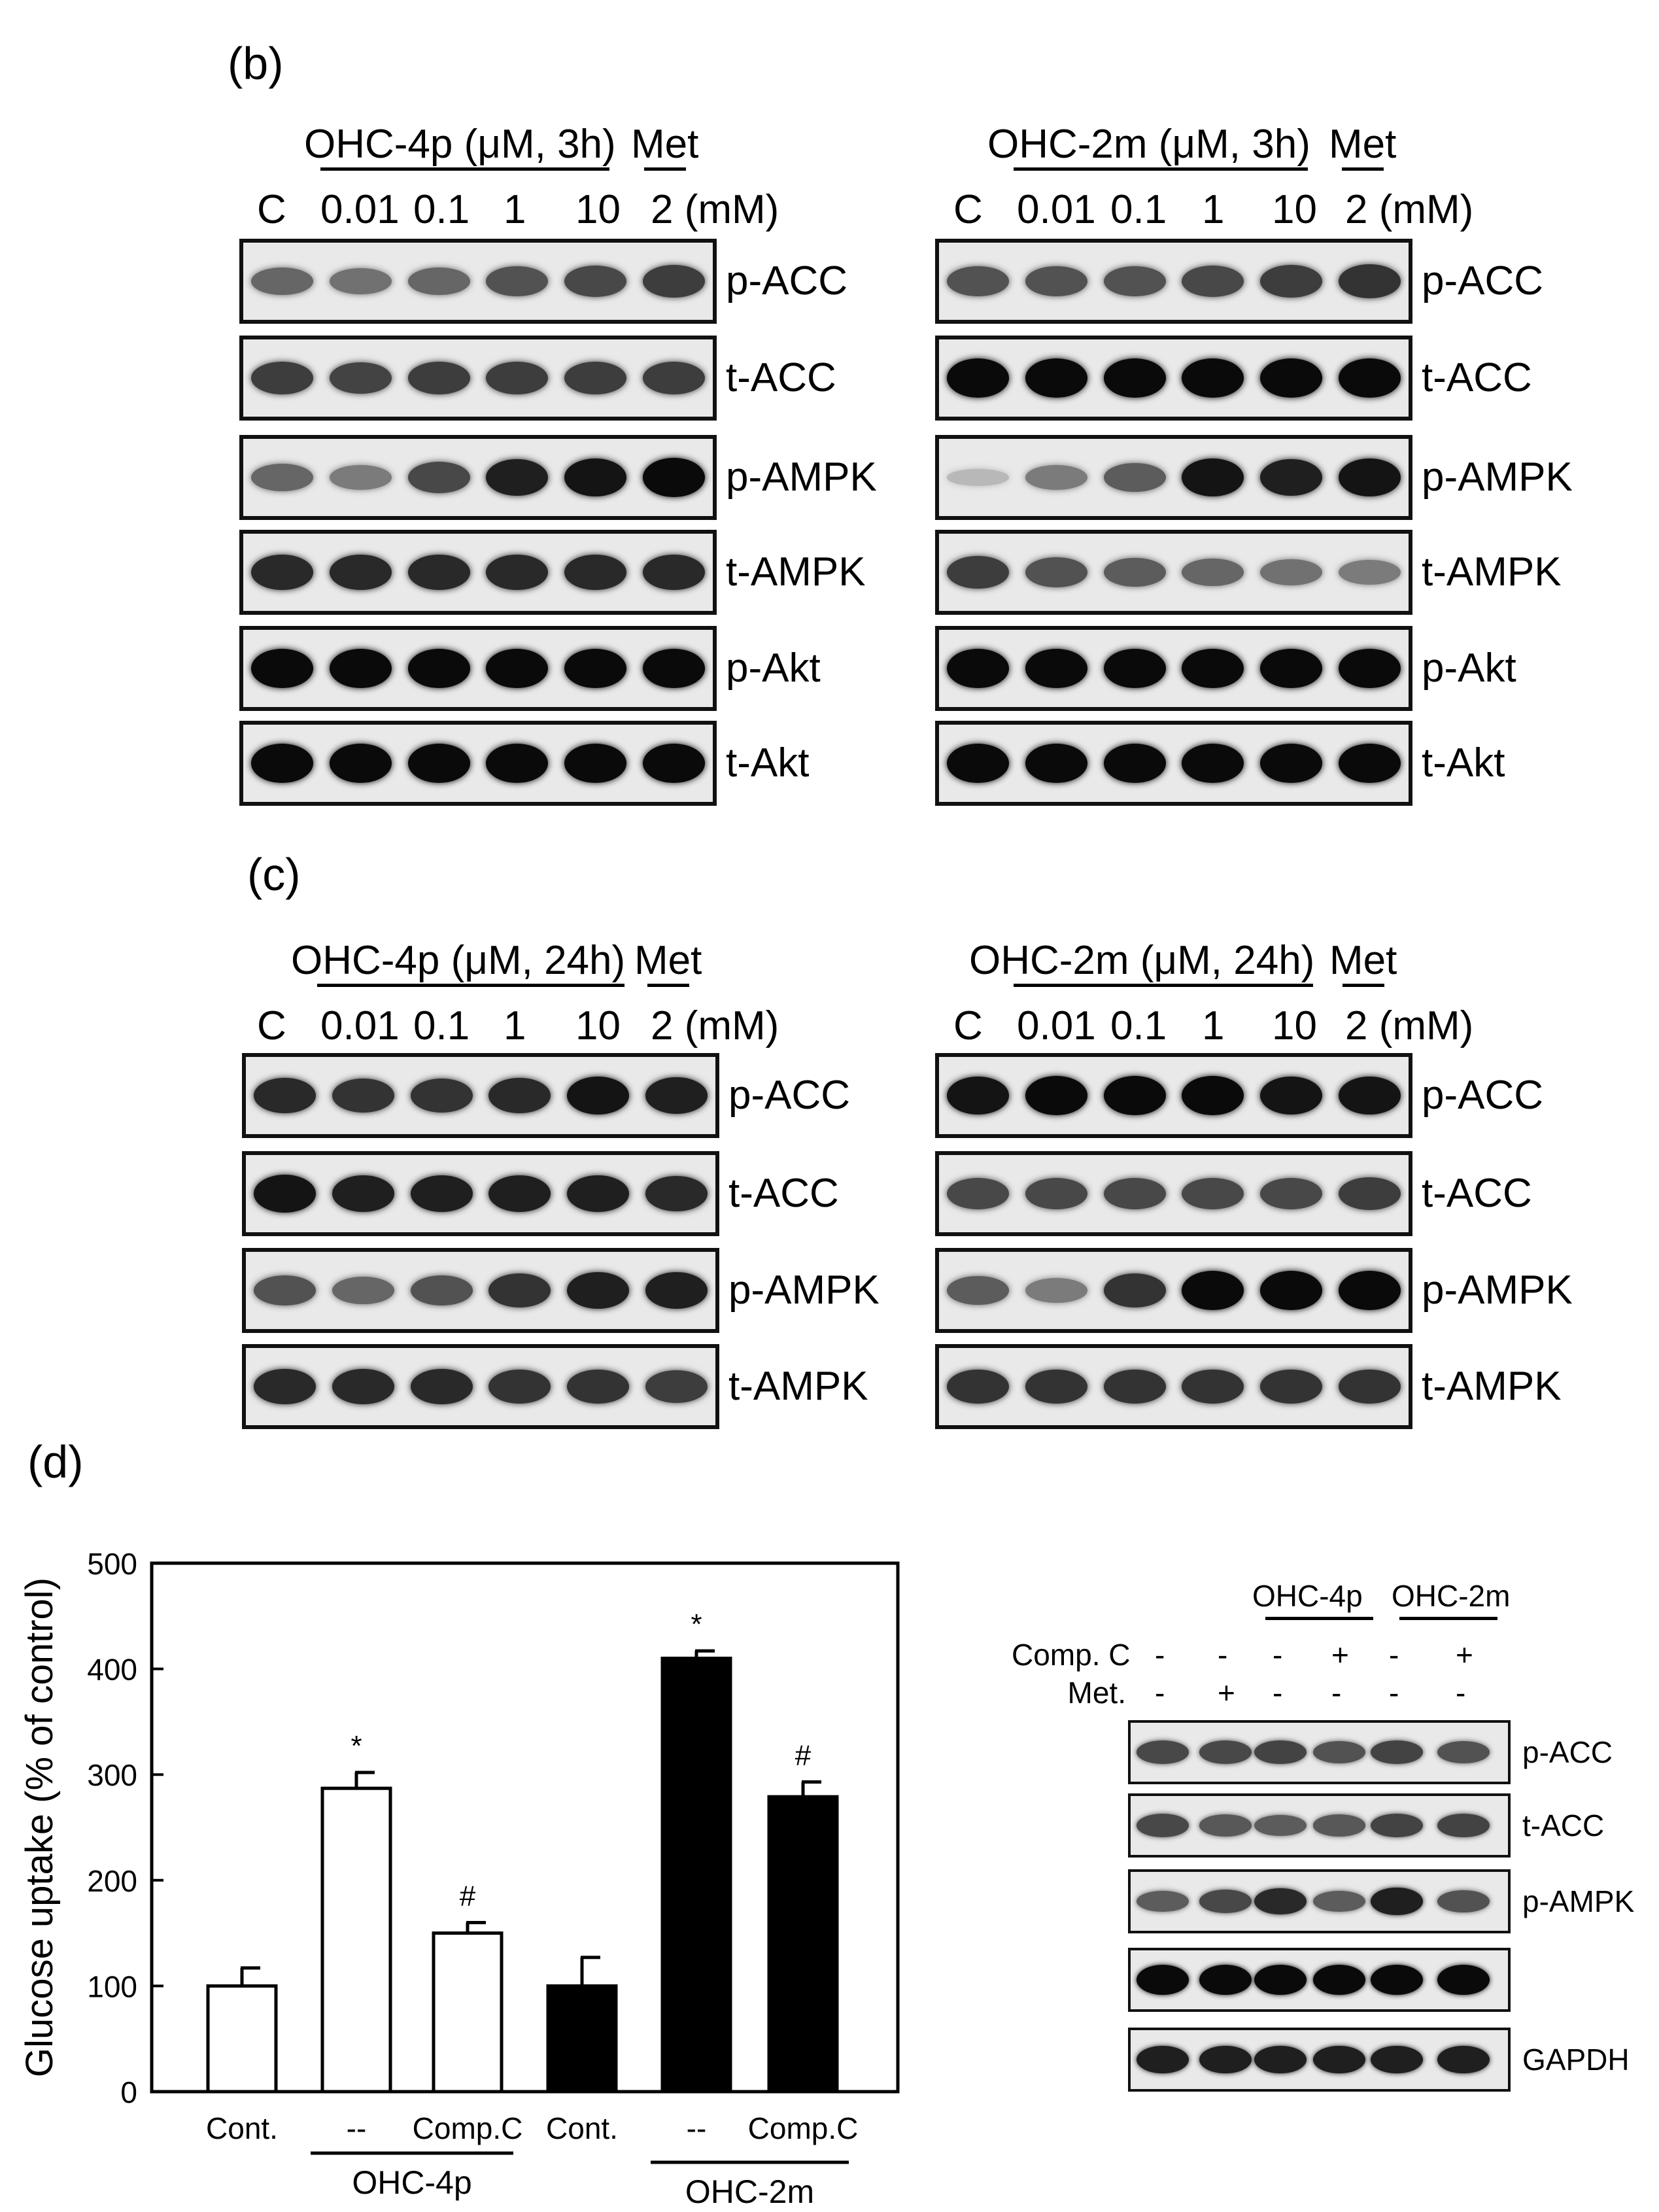 This screenshot has width=1659, height=2212. I want to click on treatment-row-label: Comp. C, so click(1071, 1655).